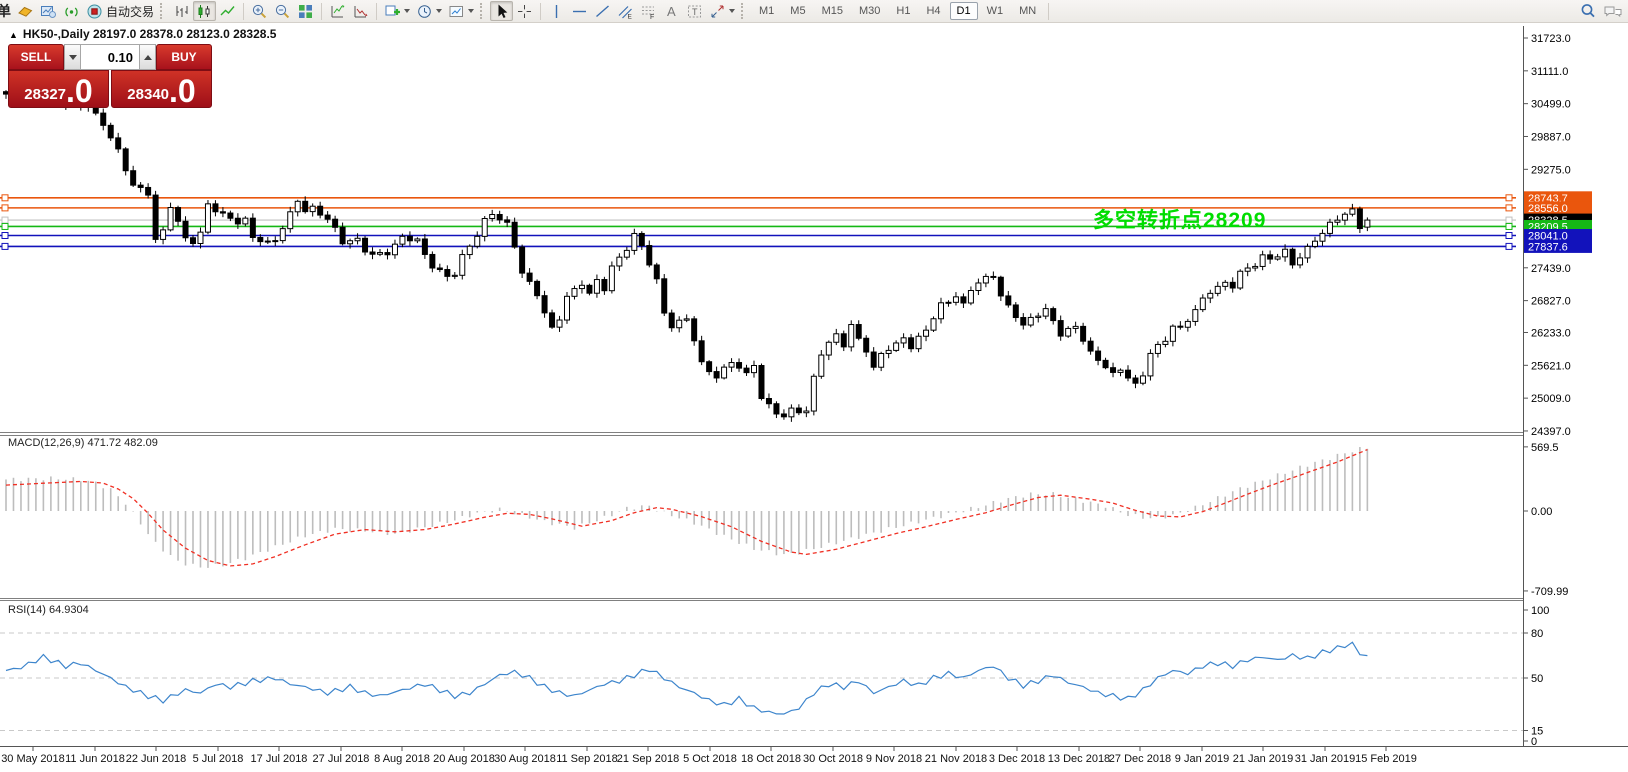 This screenshot has width=1628, height=772. What do you see at coordinates (72, 57) in the screenshot?
I see `volume-decrease-button` at bounding box center [72, 57].